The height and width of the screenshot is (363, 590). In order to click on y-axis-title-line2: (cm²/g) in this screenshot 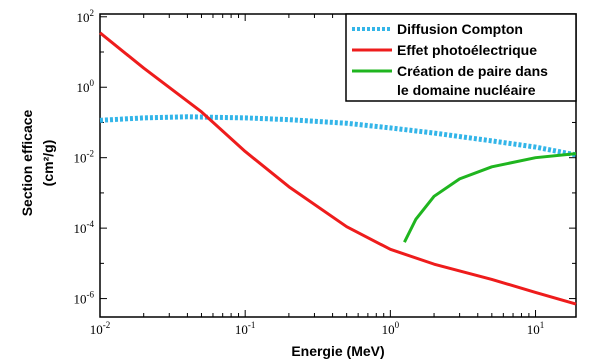, I will do `click(48, 163)`.